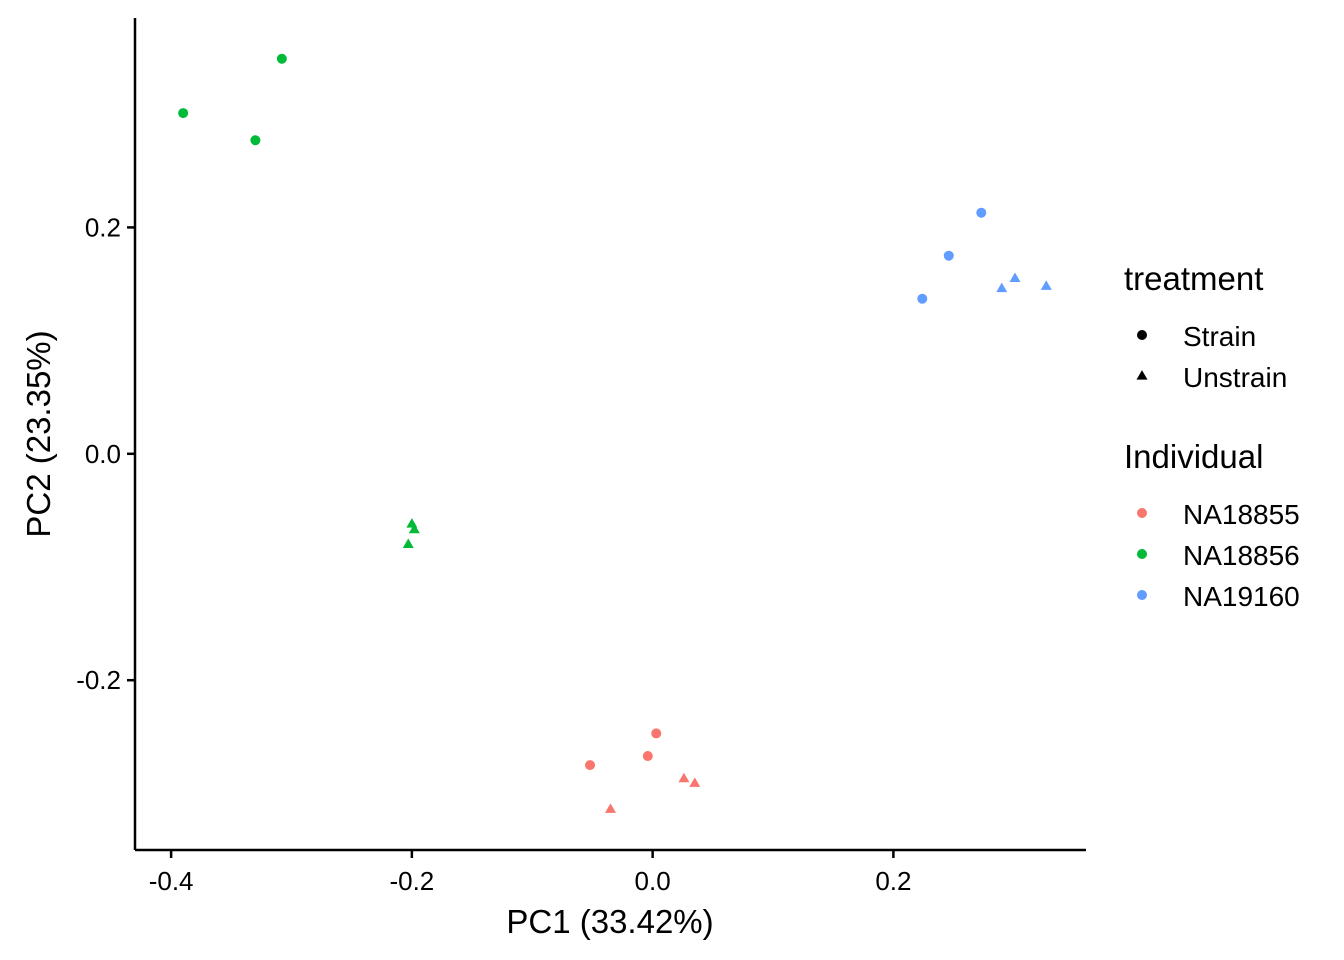  I want to click on legend-label: Strain, so click(1219, 336).